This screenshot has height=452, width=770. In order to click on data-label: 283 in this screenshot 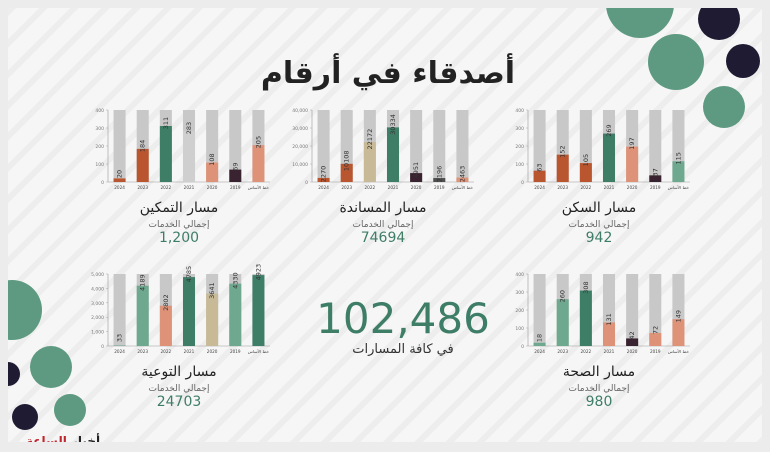, I will do `click(189, 128)`.